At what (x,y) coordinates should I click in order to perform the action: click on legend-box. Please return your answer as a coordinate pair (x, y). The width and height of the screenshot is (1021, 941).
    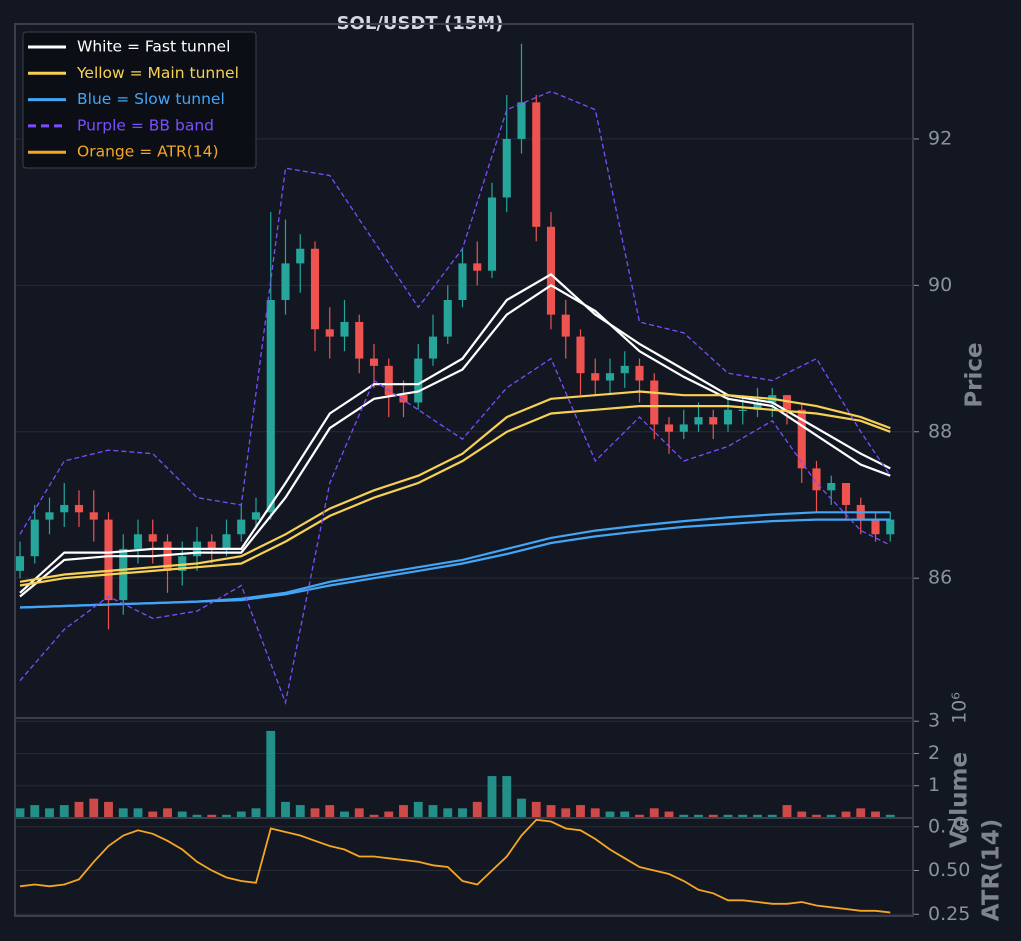
    Looking at the image, I should click on (139, 100).